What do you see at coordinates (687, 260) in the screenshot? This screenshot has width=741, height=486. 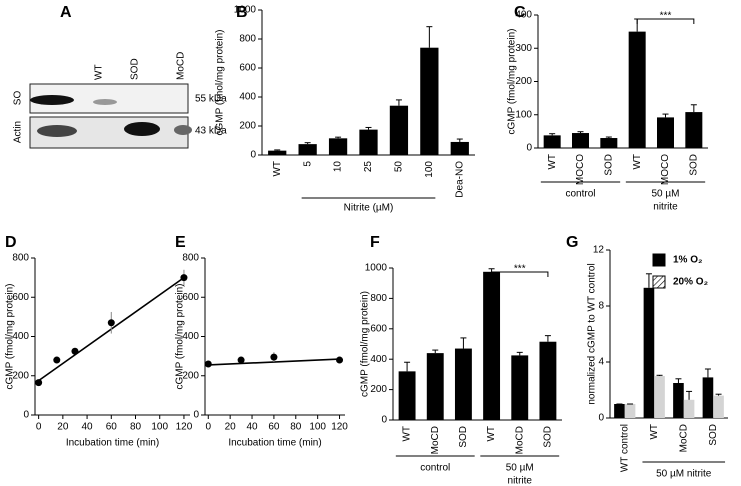 I see `legend-label: 1% O₂` at bounding box center [687, 260].